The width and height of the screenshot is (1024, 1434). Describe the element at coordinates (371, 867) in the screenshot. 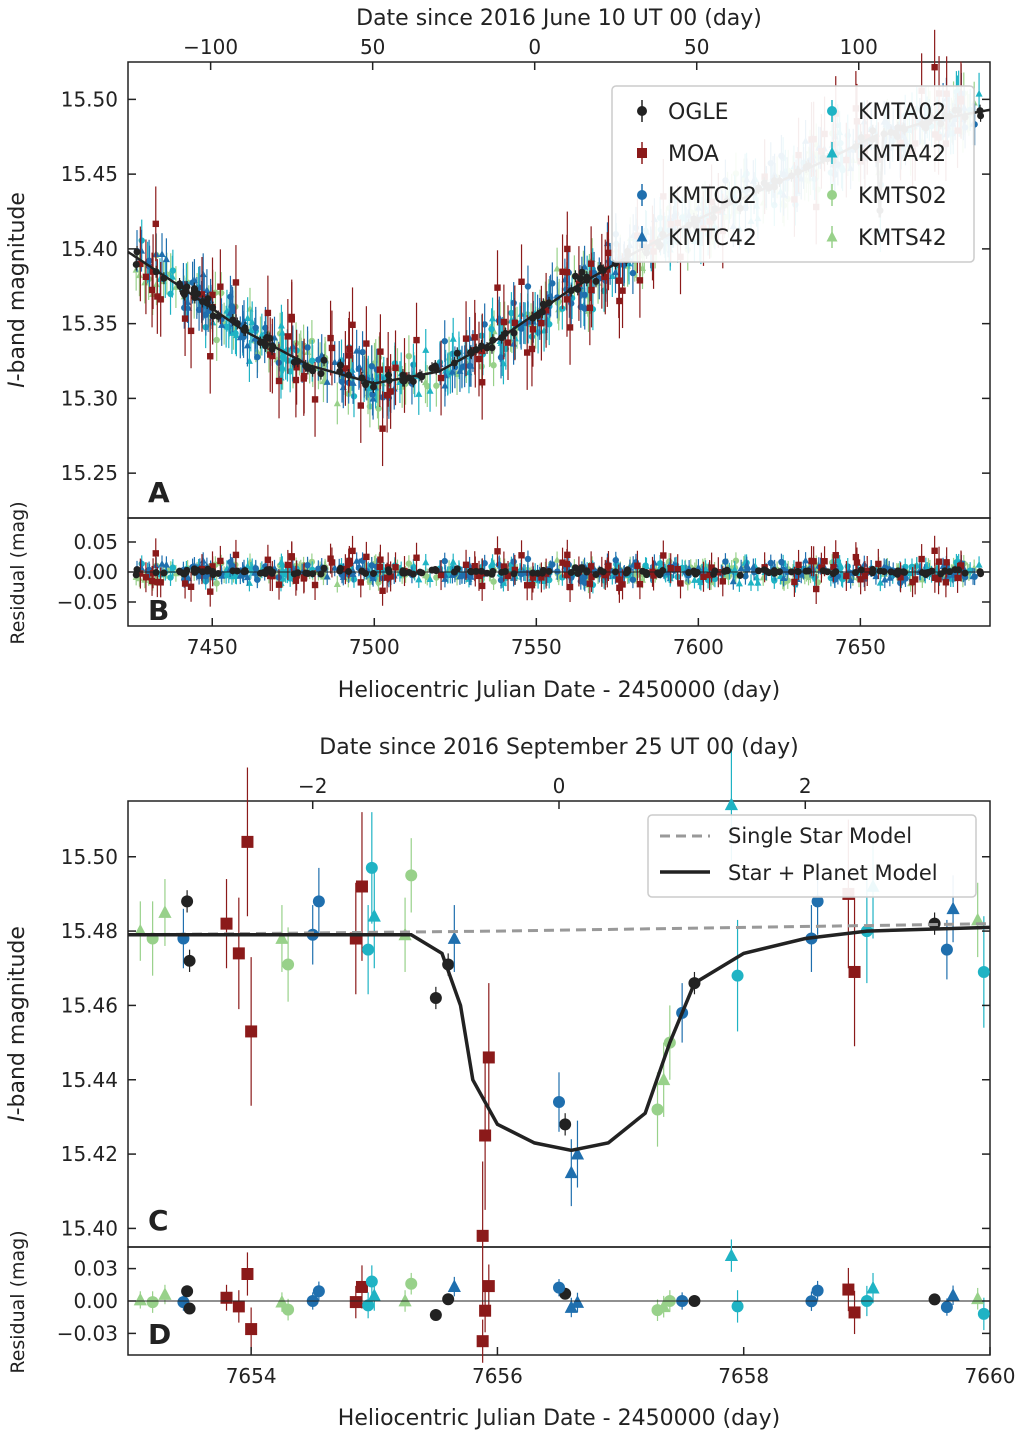

I see `panel-c-point-kmta02` at that location.